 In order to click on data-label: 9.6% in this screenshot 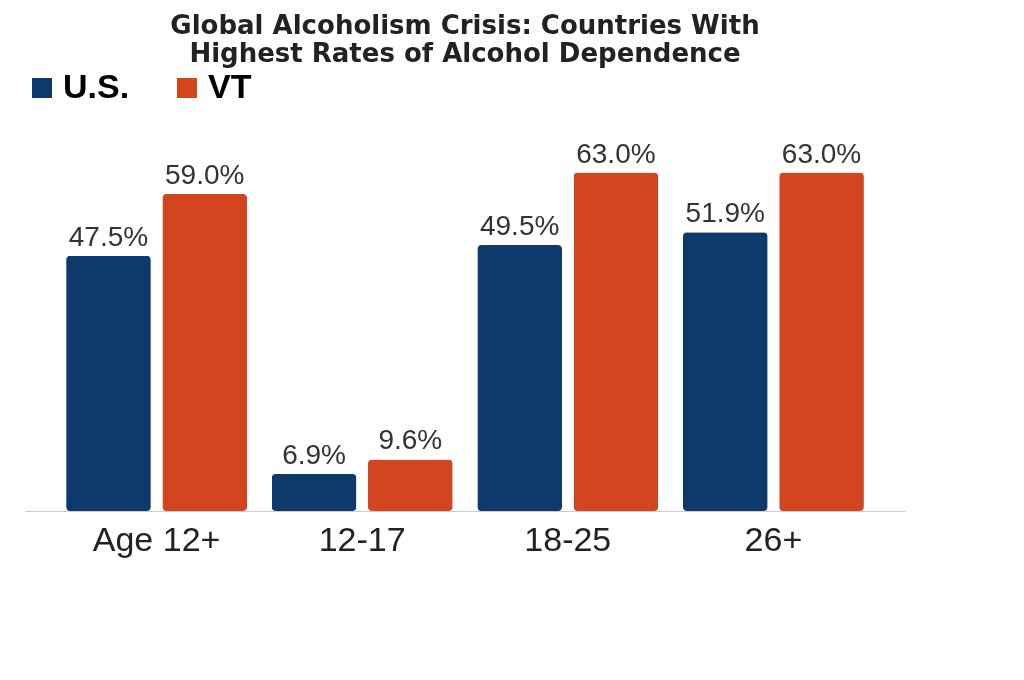, I will do `click(410, 440)`.